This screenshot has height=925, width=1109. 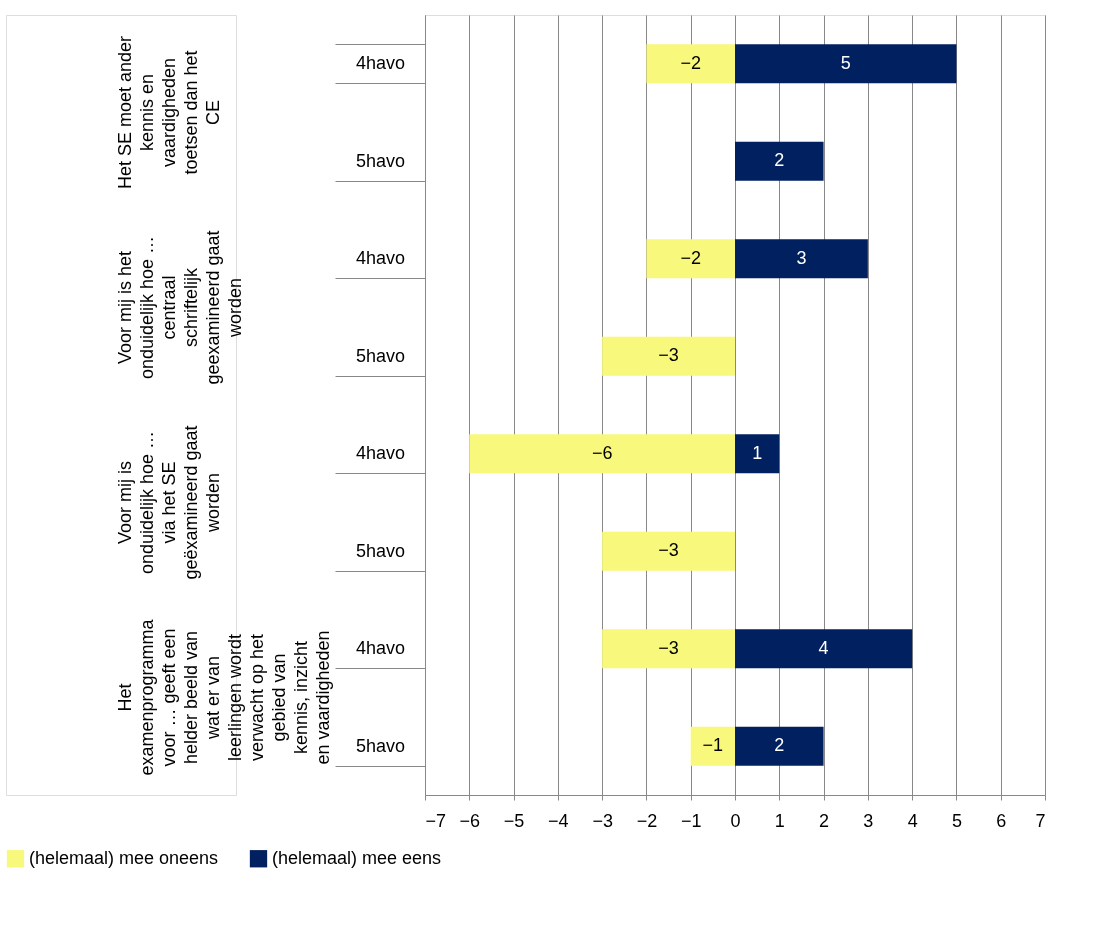 I want to click on x-tick-label: −2, so click(x=647, y=820).